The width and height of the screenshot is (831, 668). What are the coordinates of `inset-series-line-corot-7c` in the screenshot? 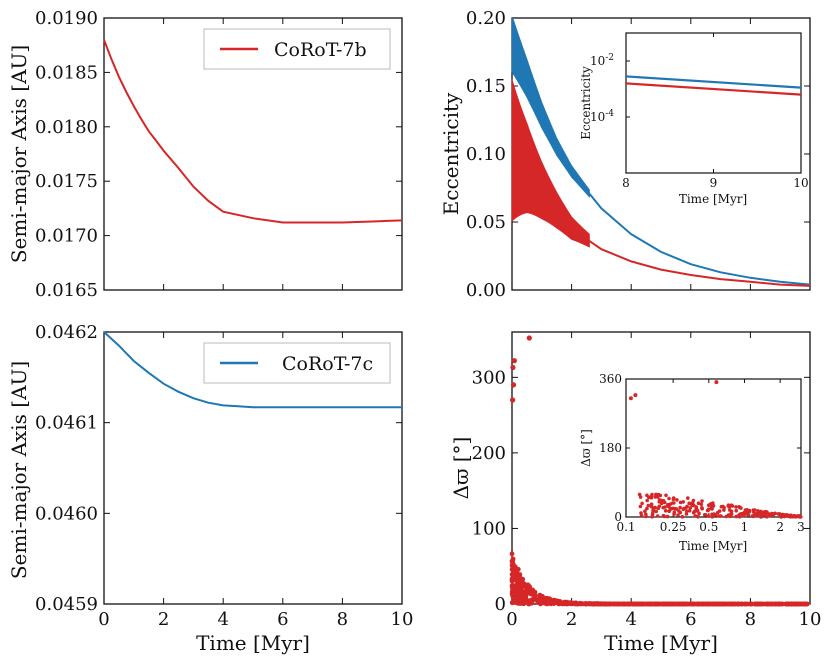 It's located at (713, 82).